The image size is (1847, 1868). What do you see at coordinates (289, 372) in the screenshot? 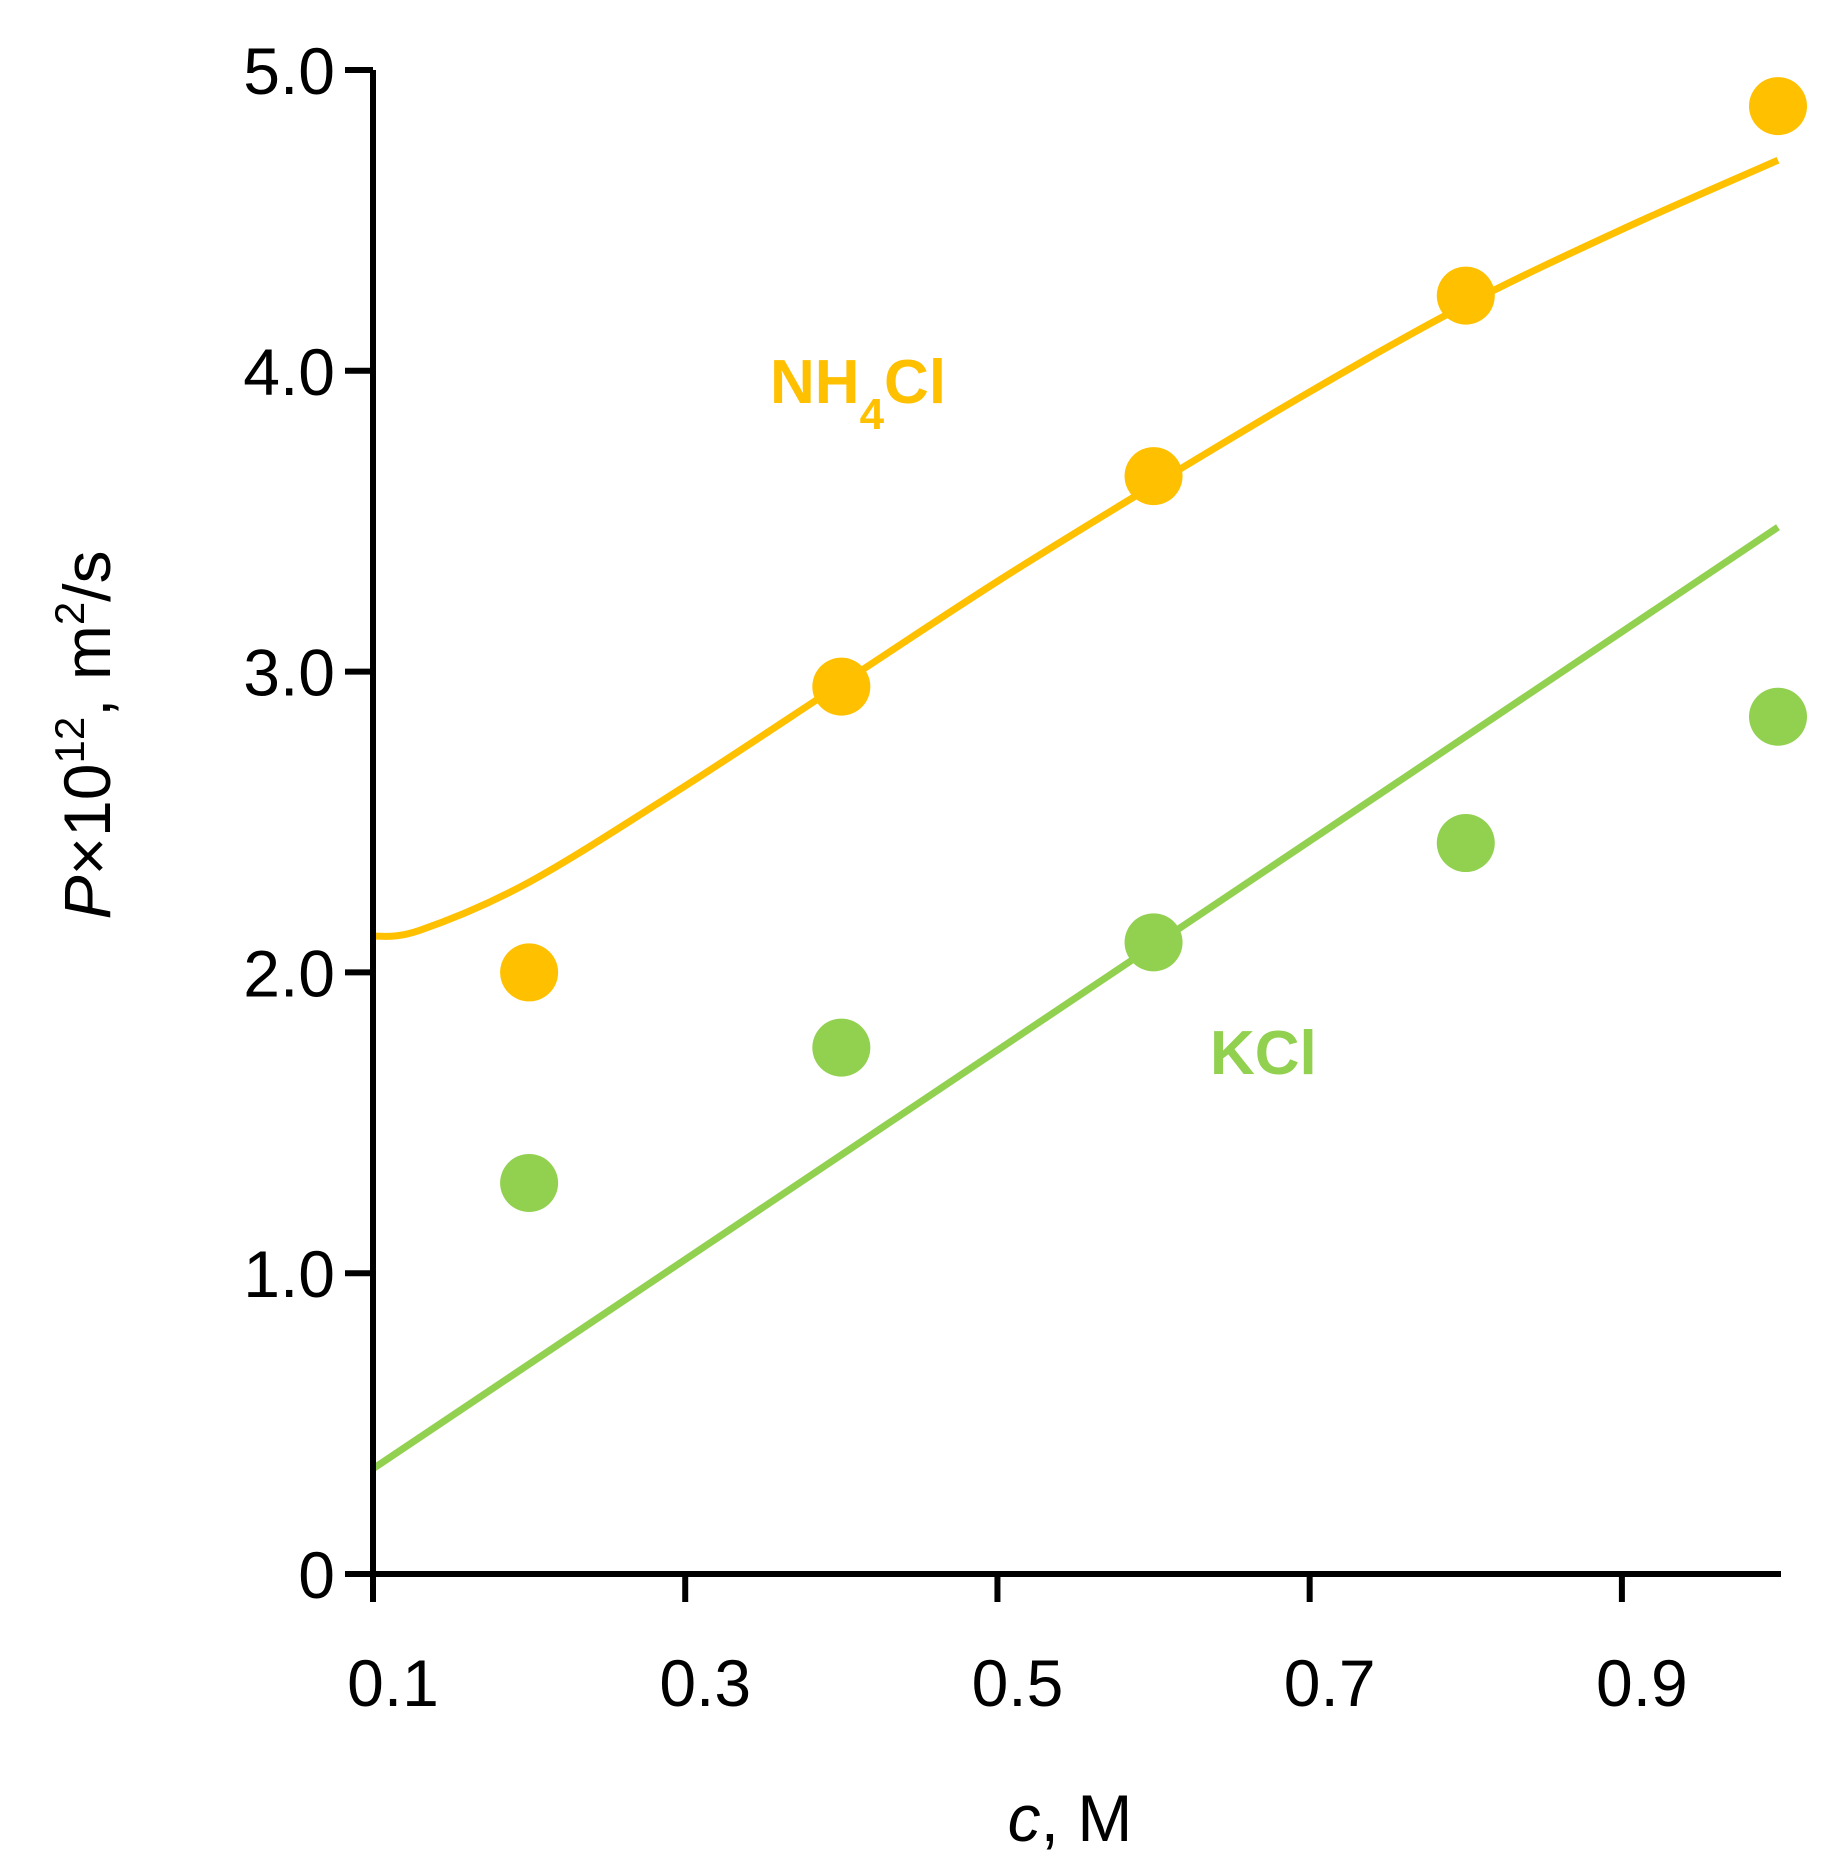
I see `y-tick-label: 4.0` at bounding box center [289, 372].